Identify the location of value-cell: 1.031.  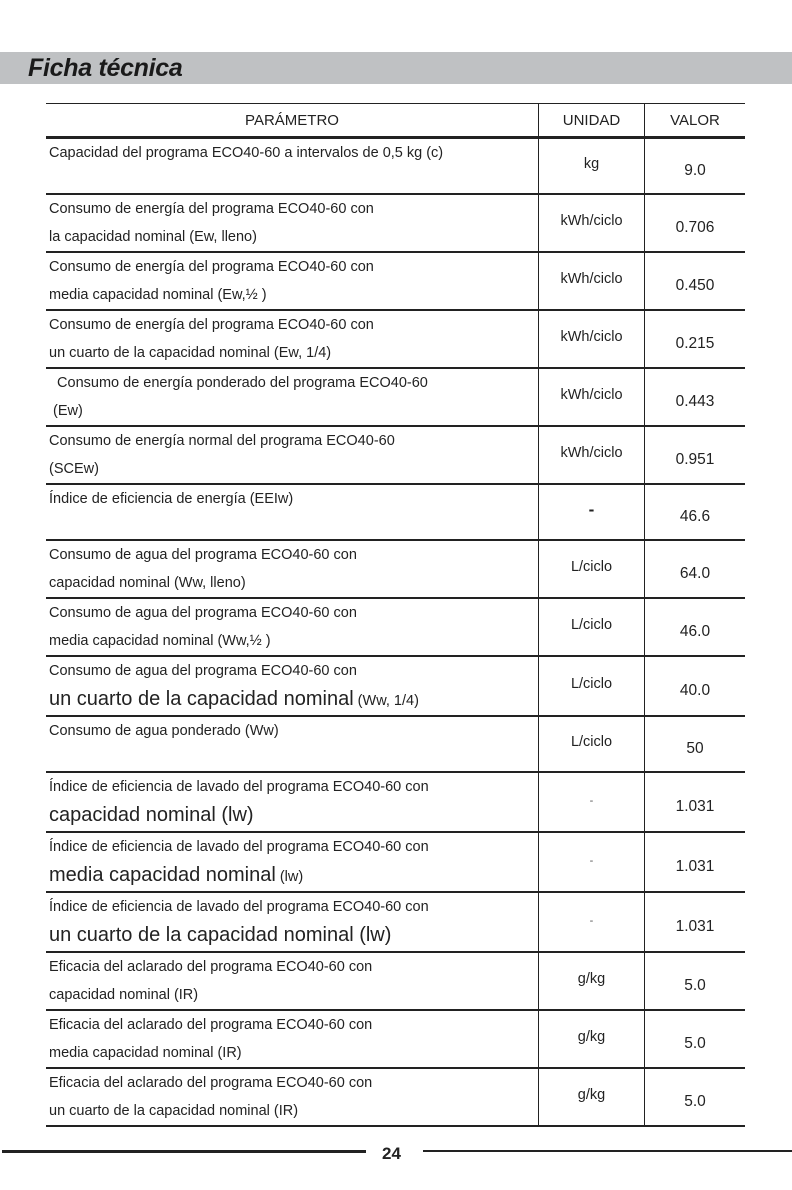
(694, 862).